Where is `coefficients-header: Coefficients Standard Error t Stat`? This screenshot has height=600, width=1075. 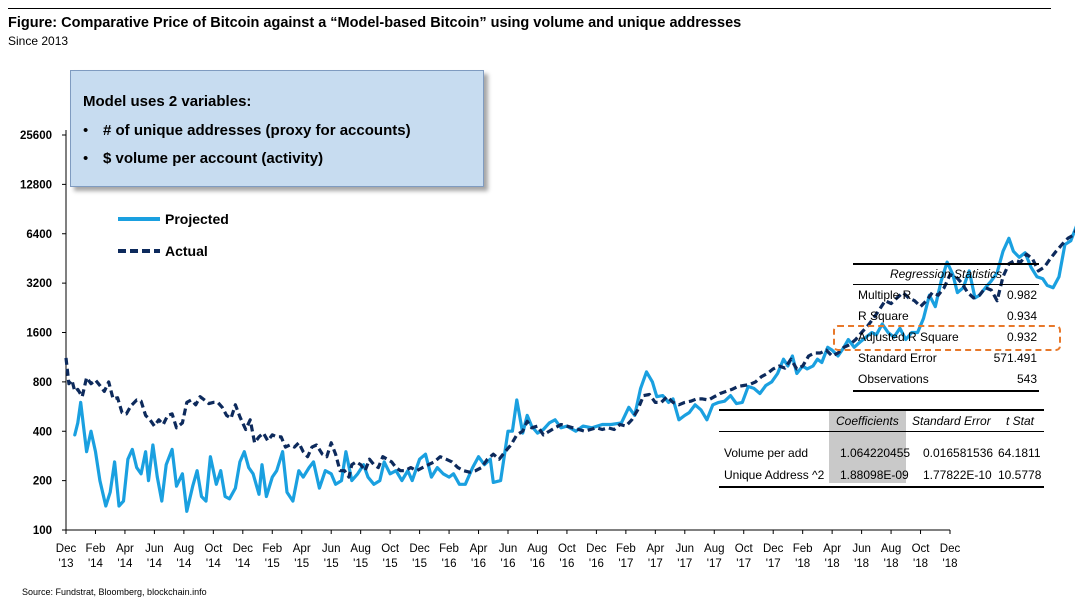
coefficients-header: Coefficients Standard Error t Stat is located at coordinates (881, 420).